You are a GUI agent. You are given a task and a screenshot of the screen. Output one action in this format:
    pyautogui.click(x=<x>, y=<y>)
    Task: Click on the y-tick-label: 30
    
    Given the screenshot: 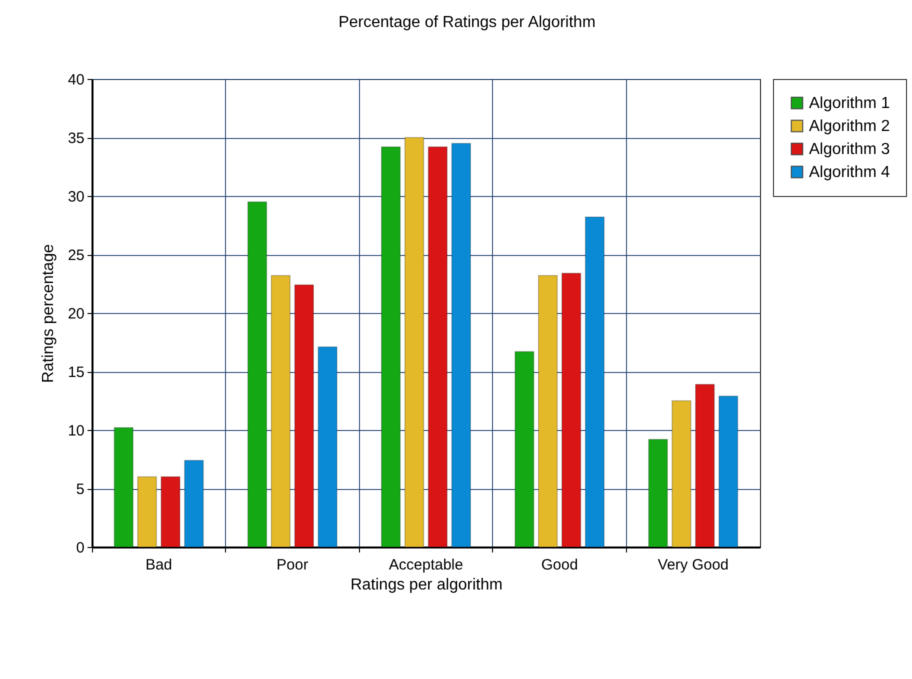 What is the action you would take?
    pyautogui.click(x=76, y=197)
    